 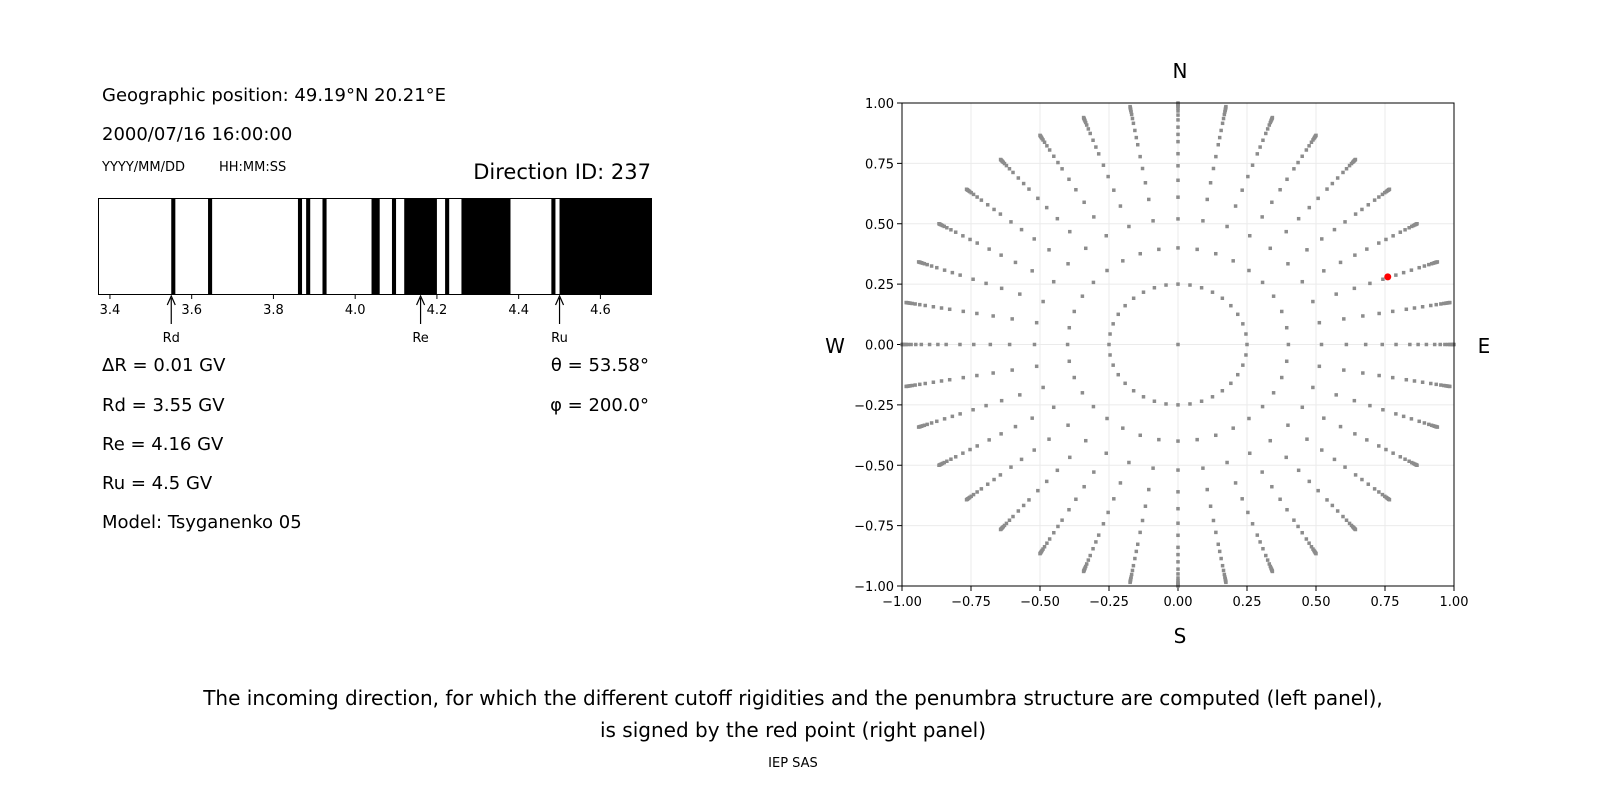 I want to click on x-tick-label: −0.75, so click(x=971, y=602).